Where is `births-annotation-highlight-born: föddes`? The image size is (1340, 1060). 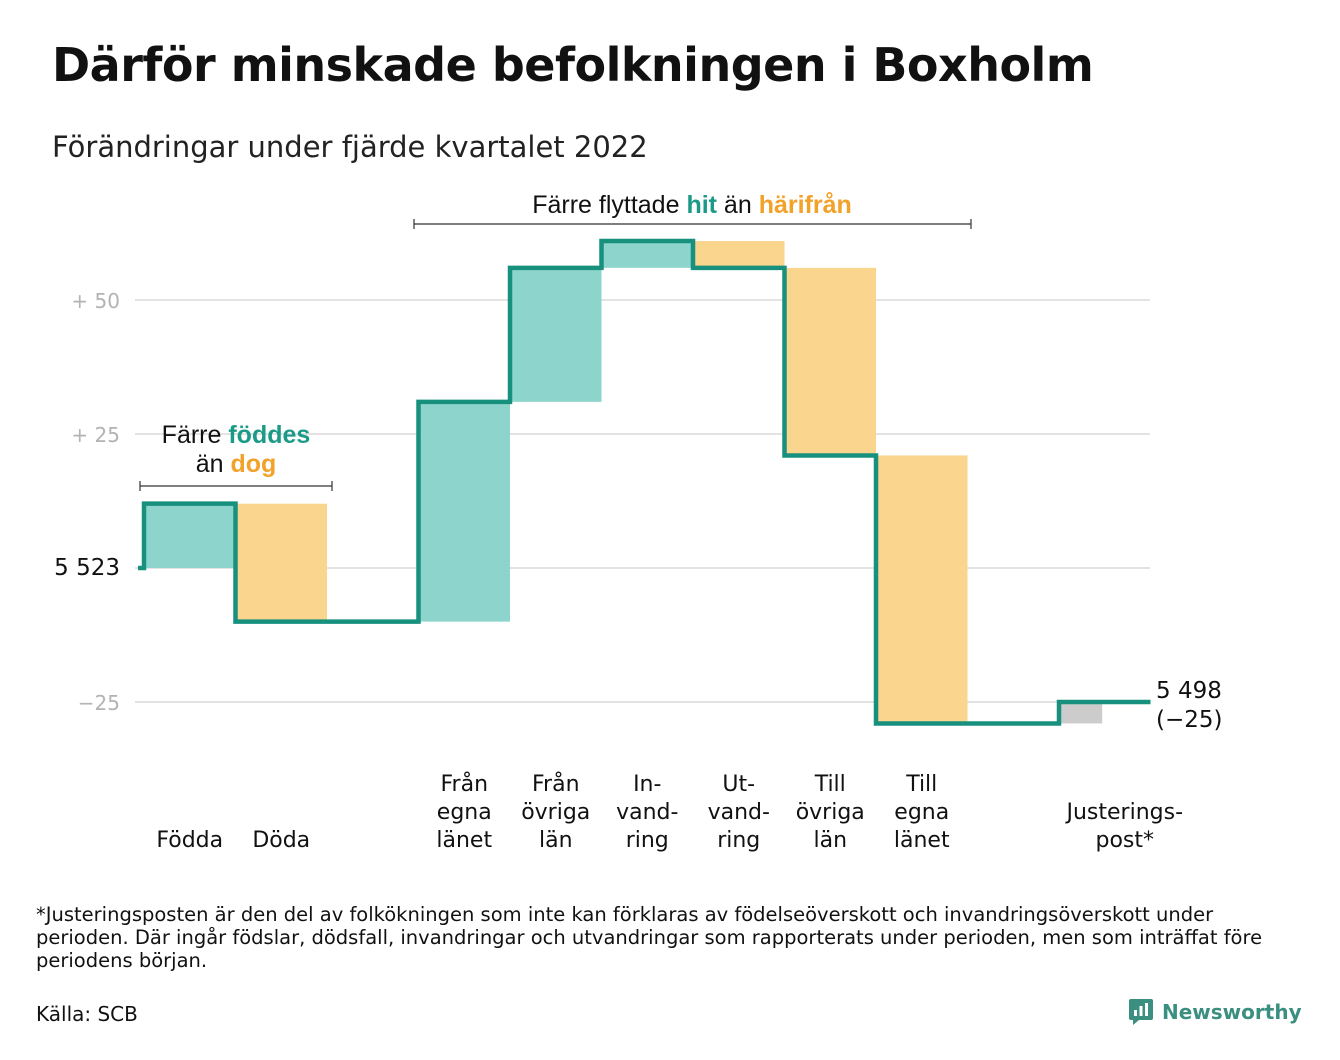
births-annotation-highlight-born: föddes is located at coordinates (269, 435).